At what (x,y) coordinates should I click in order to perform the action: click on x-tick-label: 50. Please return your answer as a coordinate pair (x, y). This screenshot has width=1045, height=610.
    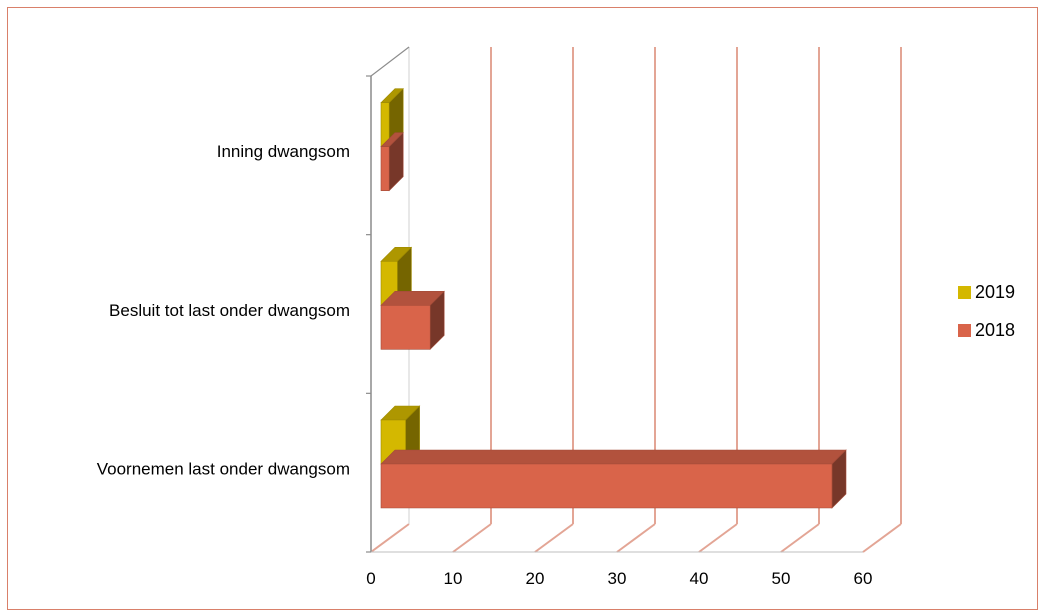
    Looking at the image, I should click on (781, 578).